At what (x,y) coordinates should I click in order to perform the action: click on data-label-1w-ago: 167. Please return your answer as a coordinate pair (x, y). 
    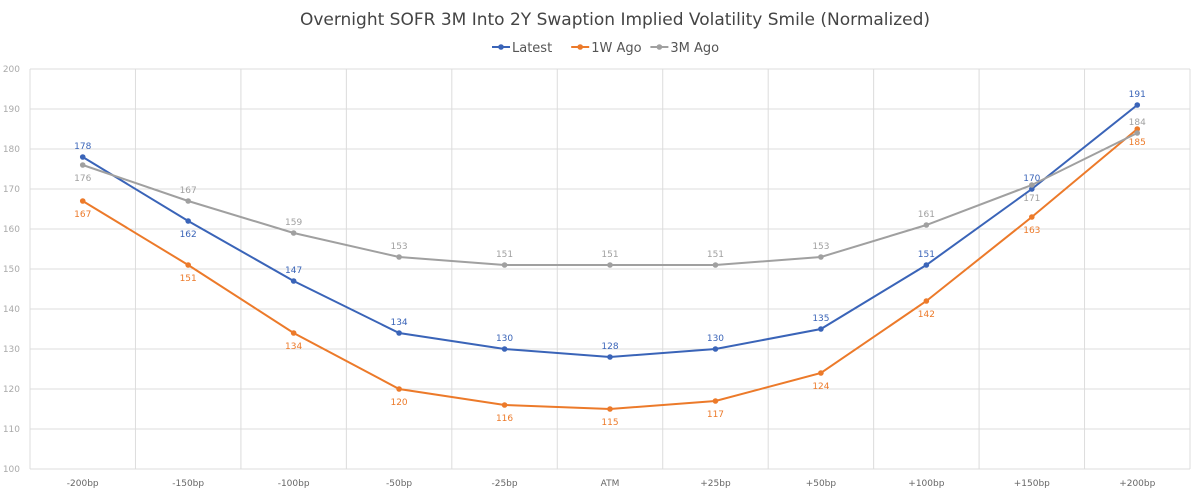
    Looking at the image, I should click on (82, 215).